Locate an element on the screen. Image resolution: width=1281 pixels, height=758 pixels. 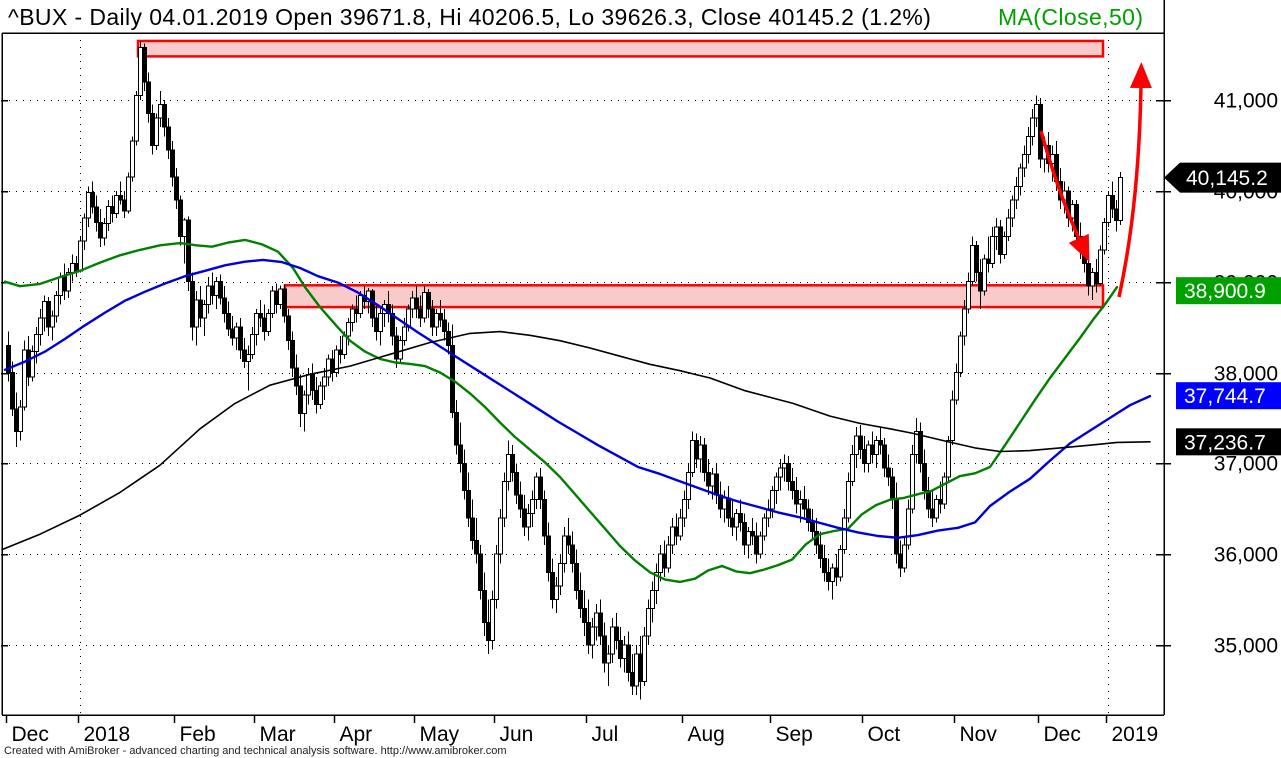
month-label: Sep is located at coordinates (794, 734).